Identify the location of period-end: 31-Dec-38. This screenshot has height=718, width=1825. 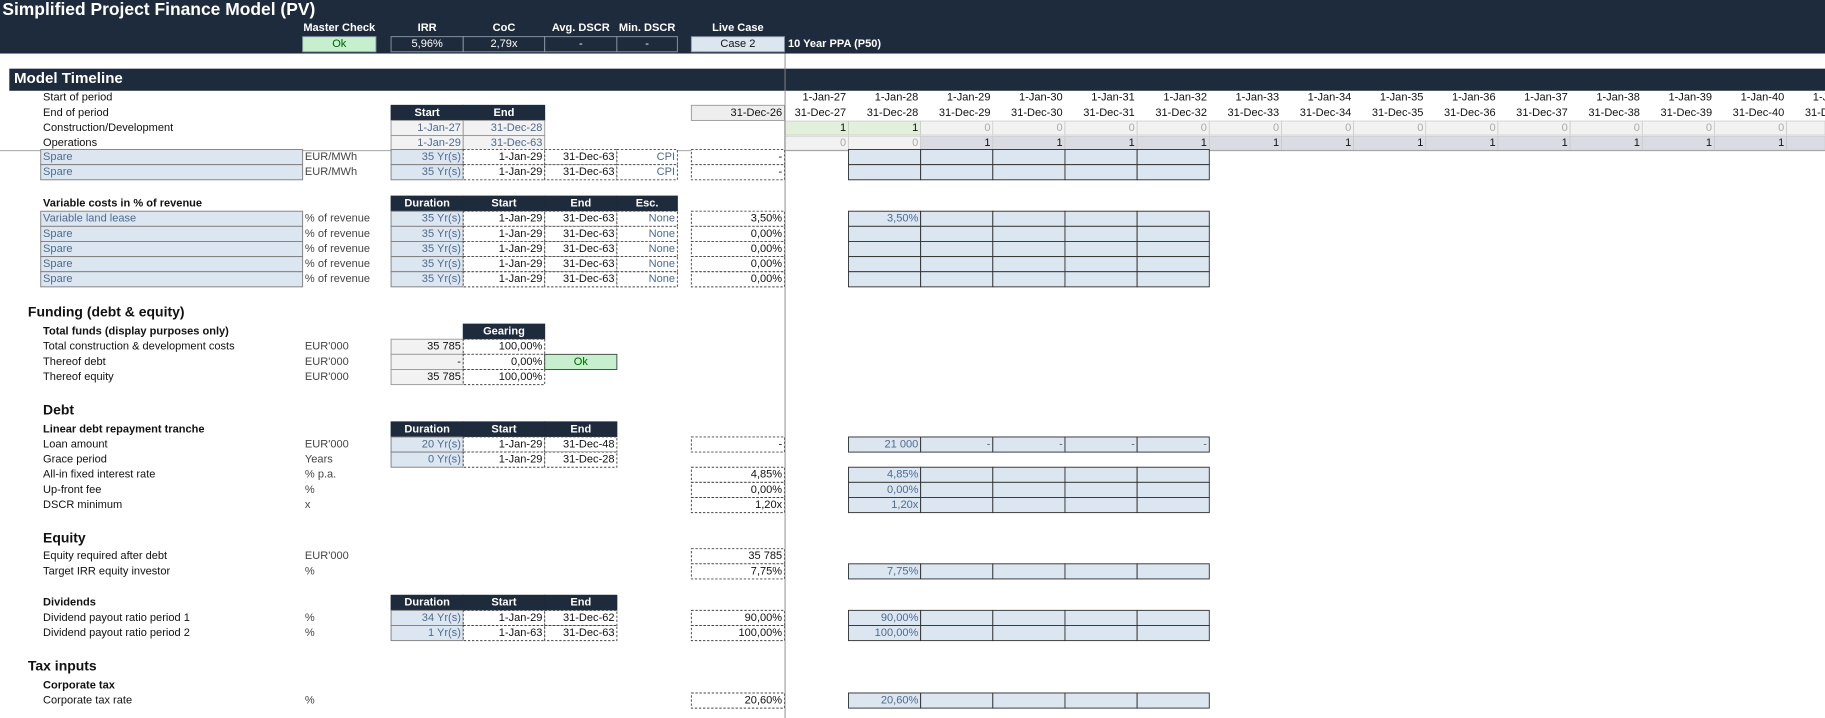
(1614, 113).